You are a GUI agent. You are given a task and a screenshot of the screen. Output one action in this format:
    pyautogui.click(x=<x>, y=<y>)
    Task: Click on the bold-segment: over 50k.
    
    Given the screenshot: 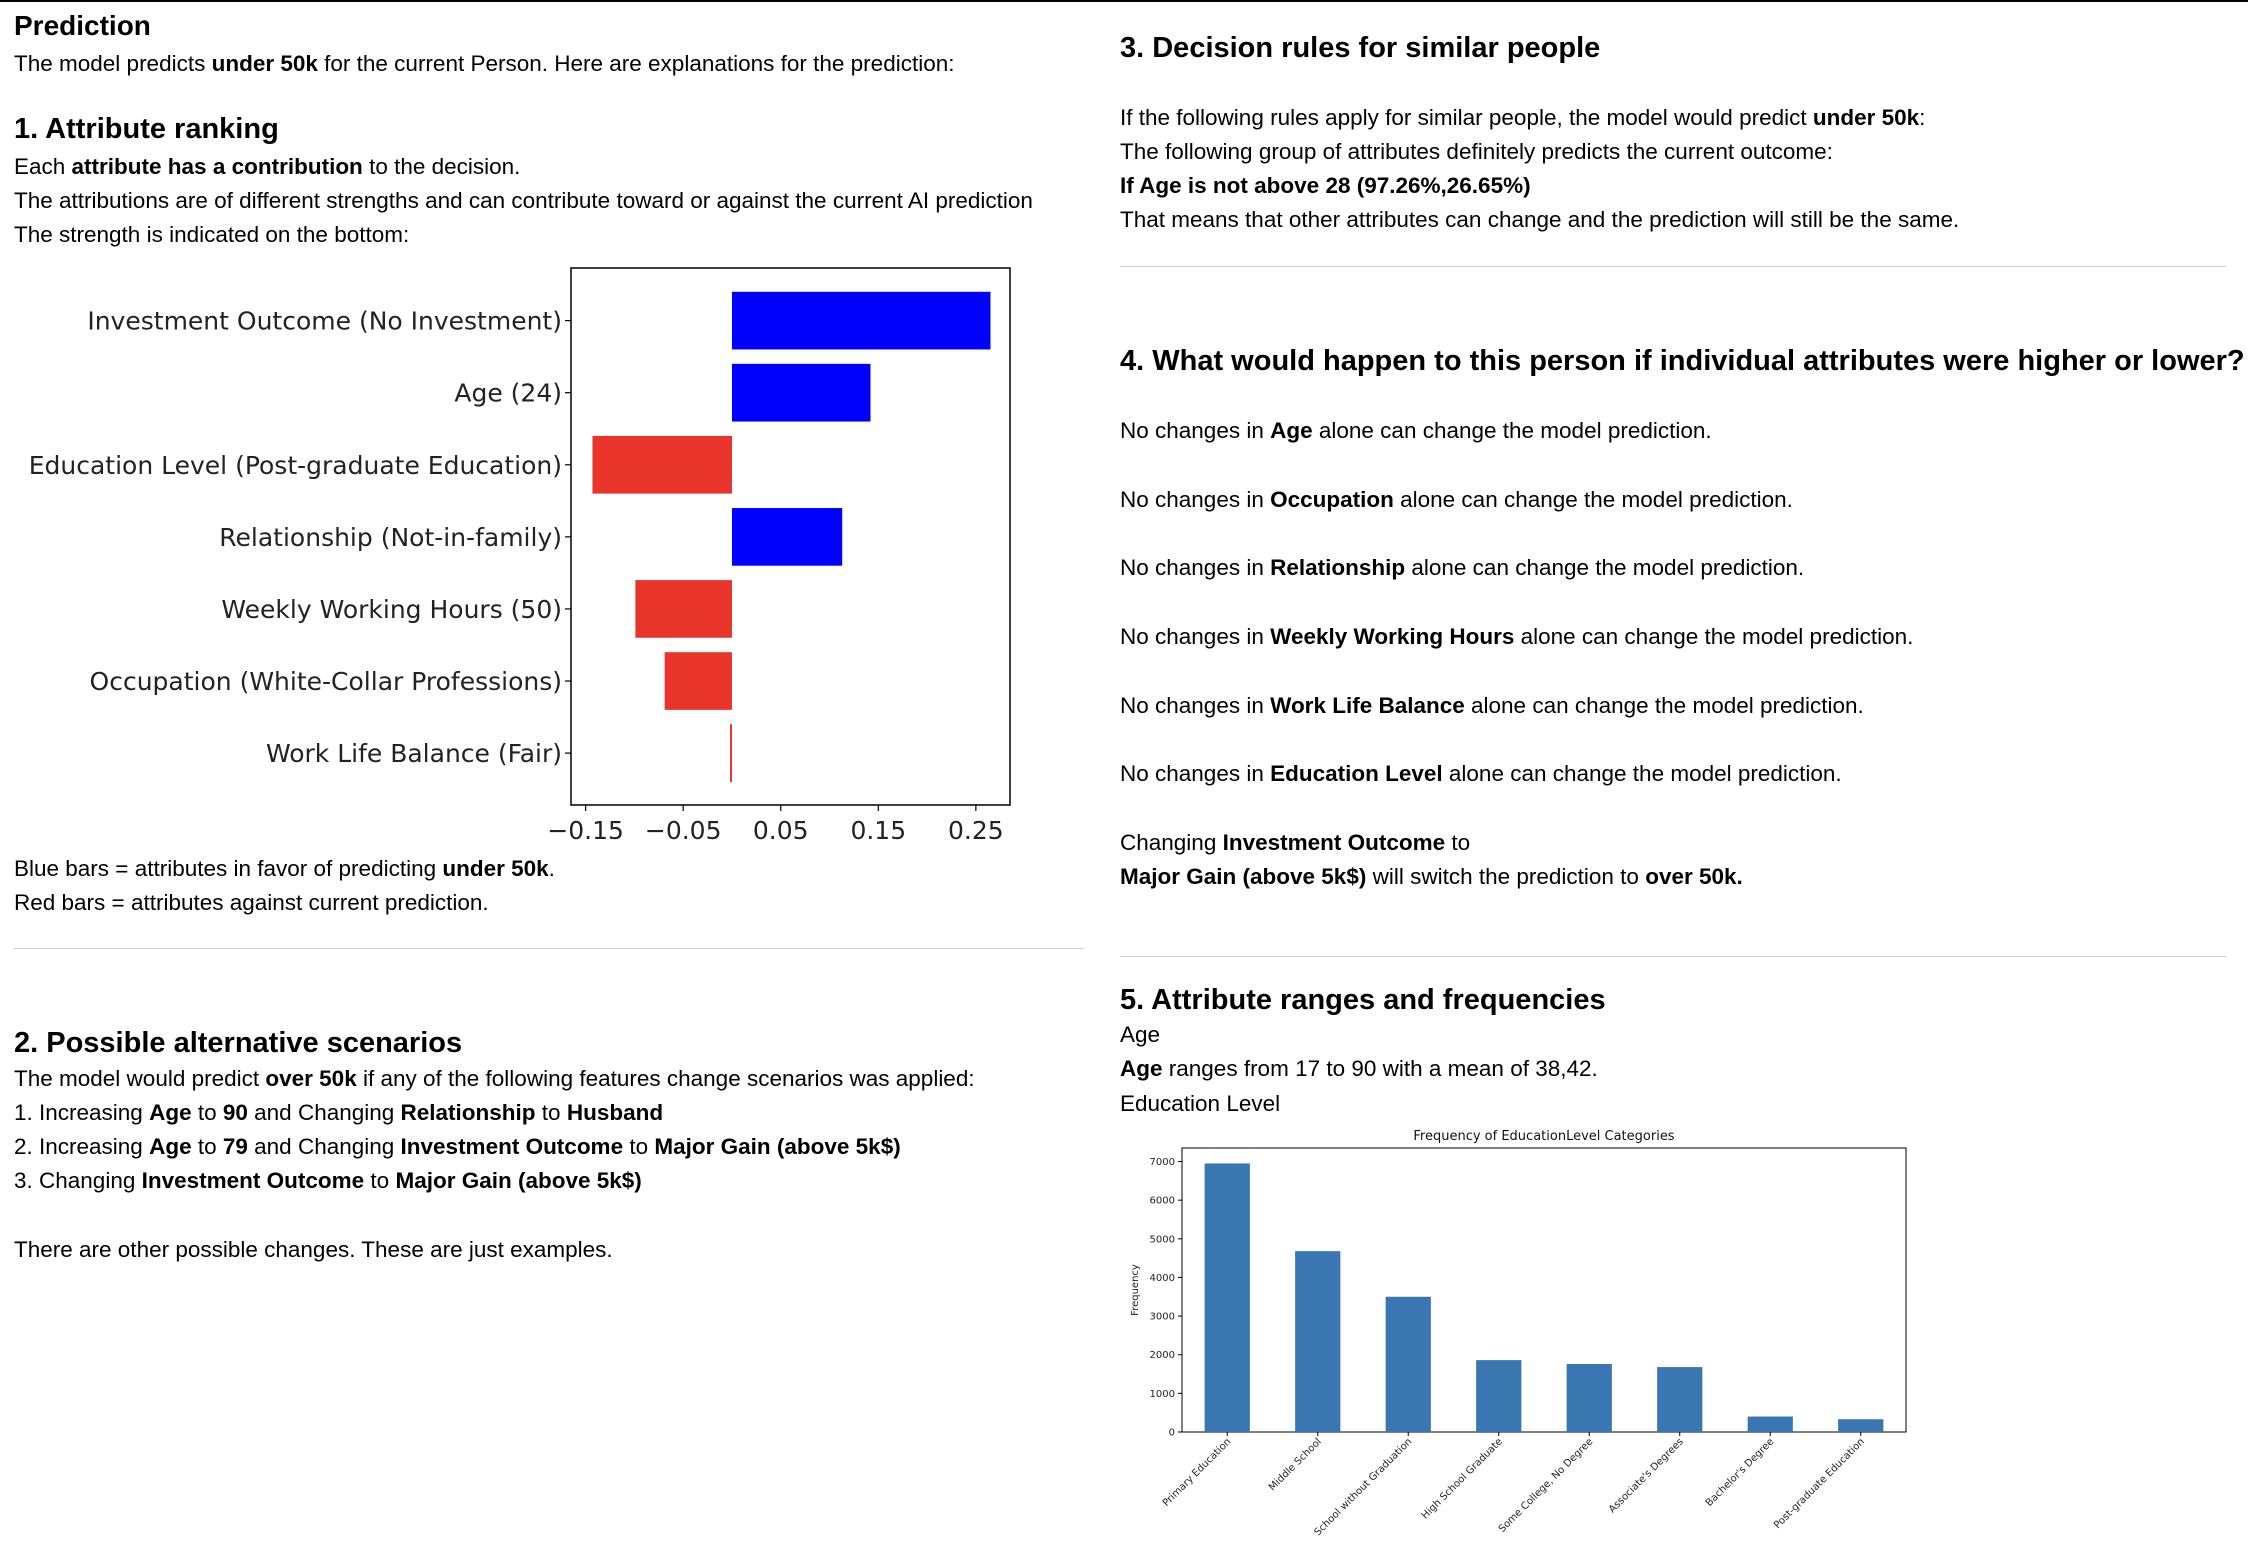 What is the action you would take?
    pyautogui.click(x=1694, y=876)
    